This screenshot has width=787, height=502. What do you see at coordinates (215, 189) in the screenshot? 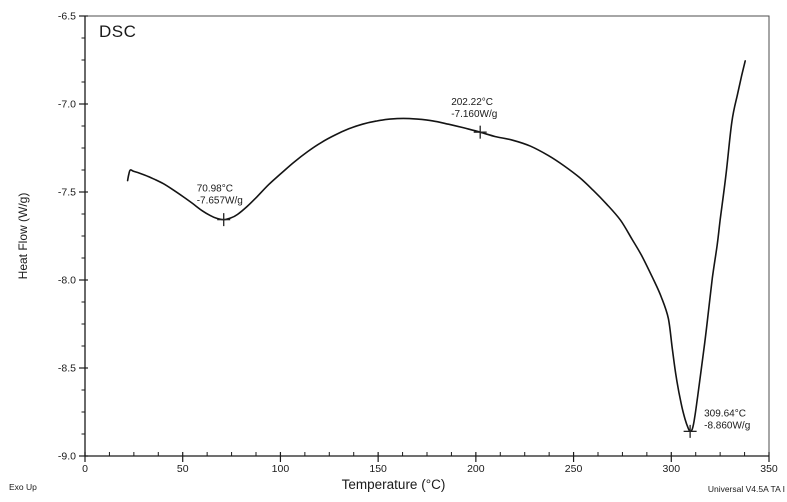
I see `annotation-temperature-label: 70.98°C` at bounding box center [215, 189].